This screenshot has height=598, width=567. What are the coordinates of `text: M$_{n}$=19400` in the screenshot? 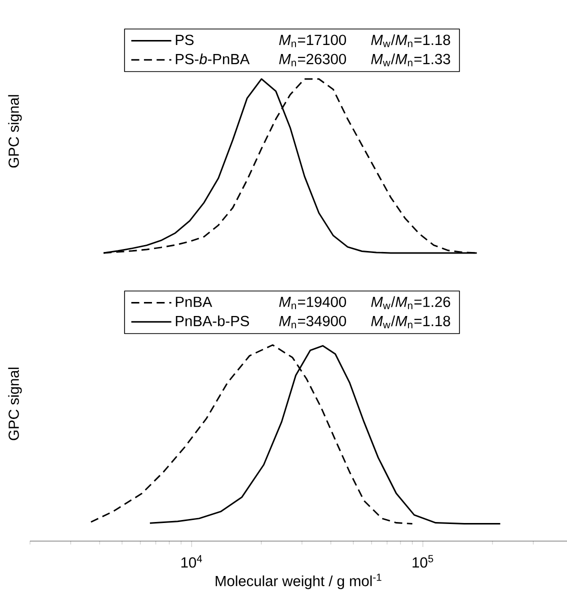 It's located at (312, 303).